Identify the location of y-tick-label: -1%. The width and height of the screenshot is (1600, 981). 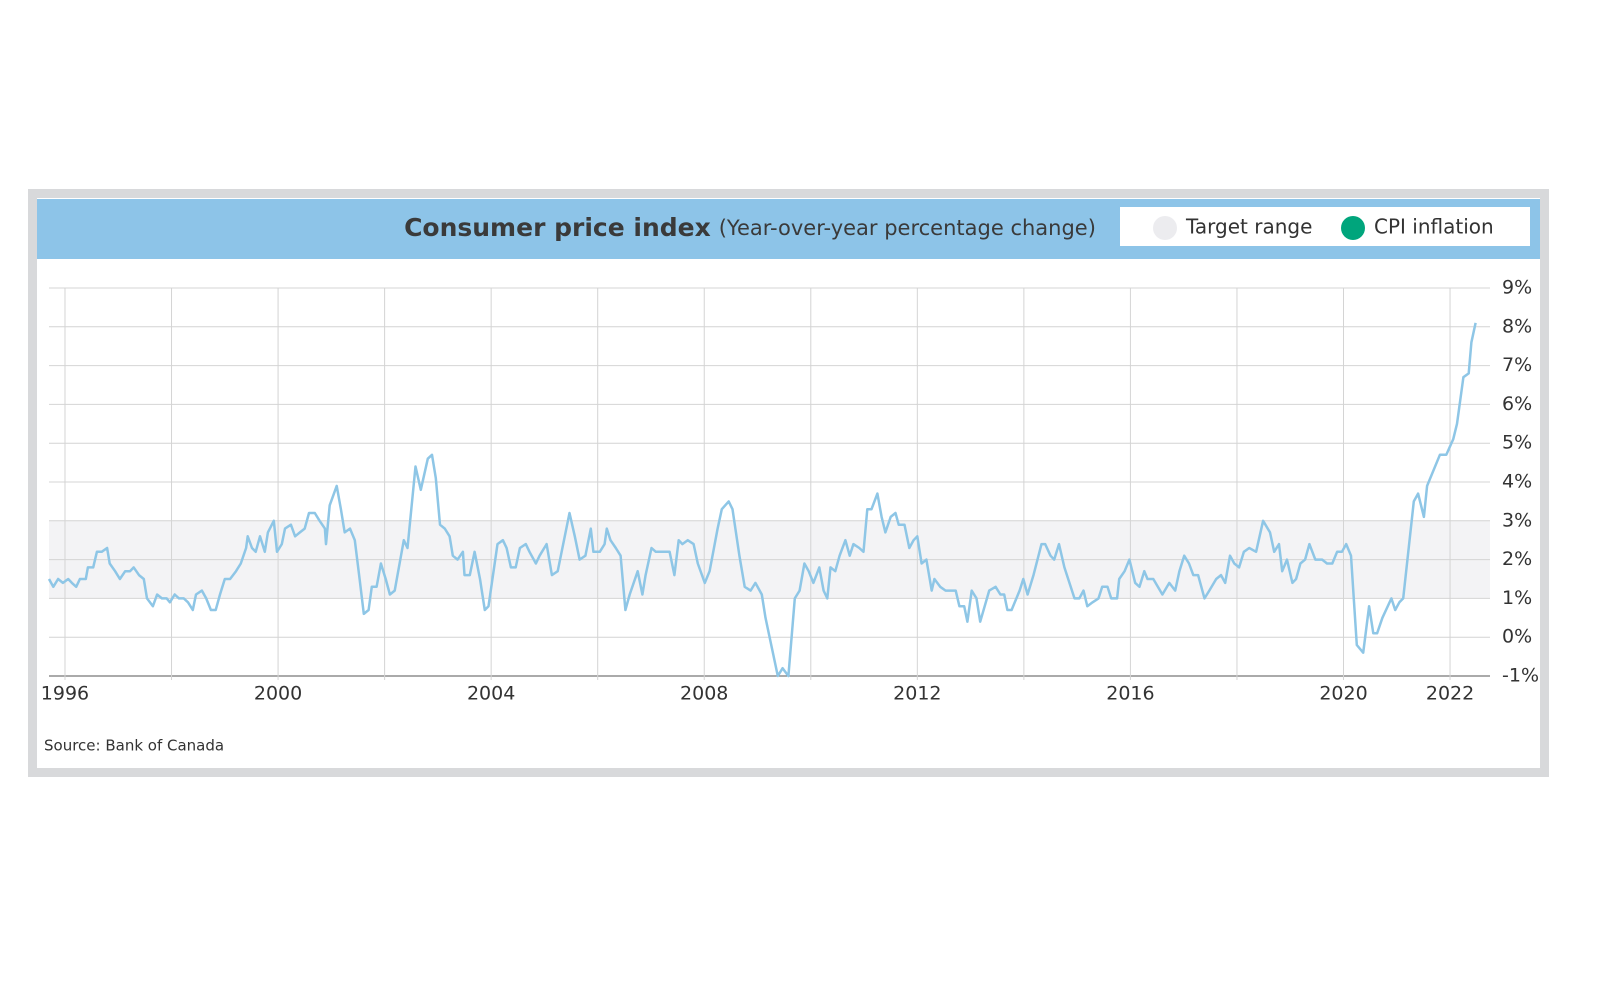
(1520, 676).